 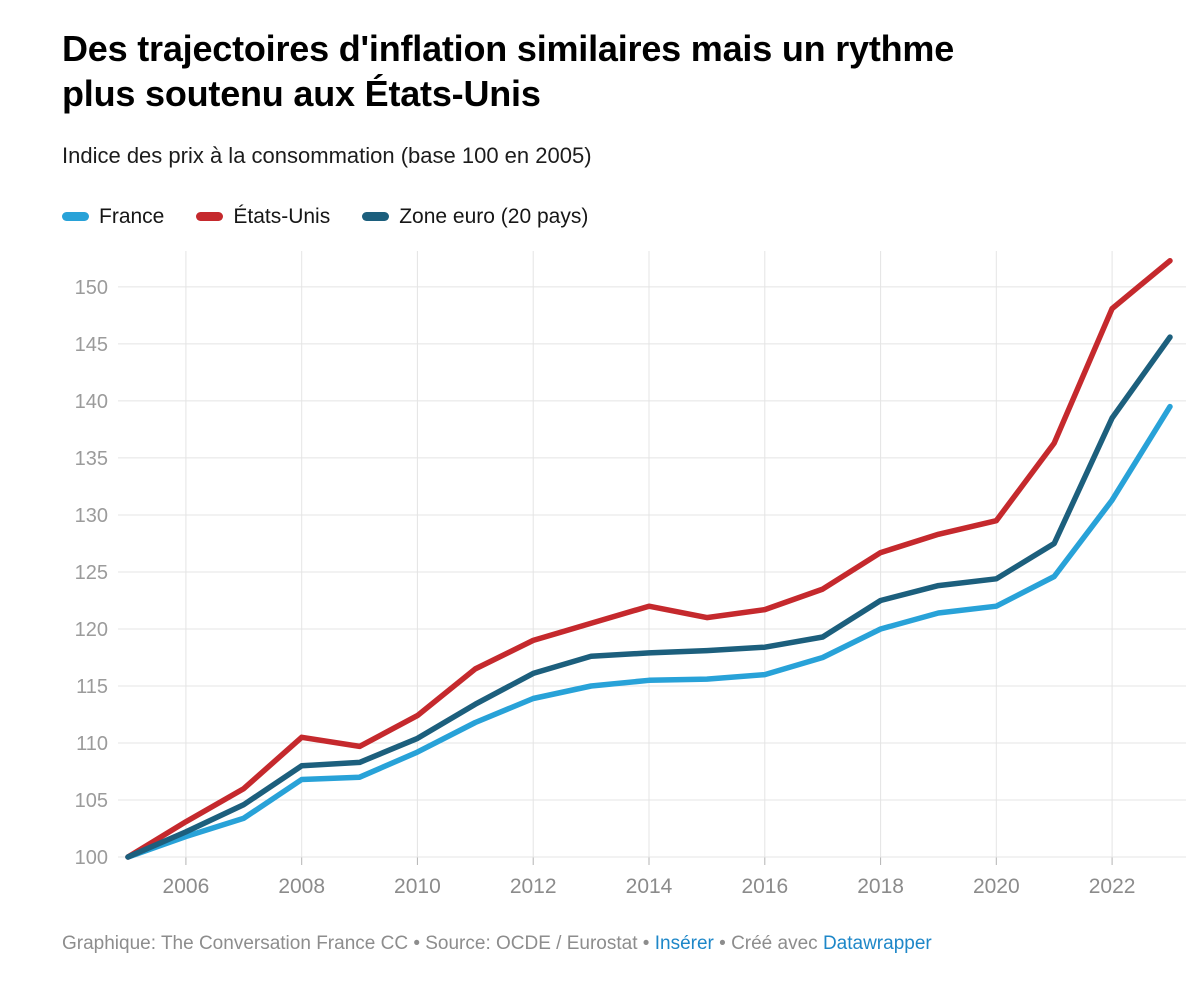 I want to click on x-axis-label: 2022, so click(x=1112, y=886).